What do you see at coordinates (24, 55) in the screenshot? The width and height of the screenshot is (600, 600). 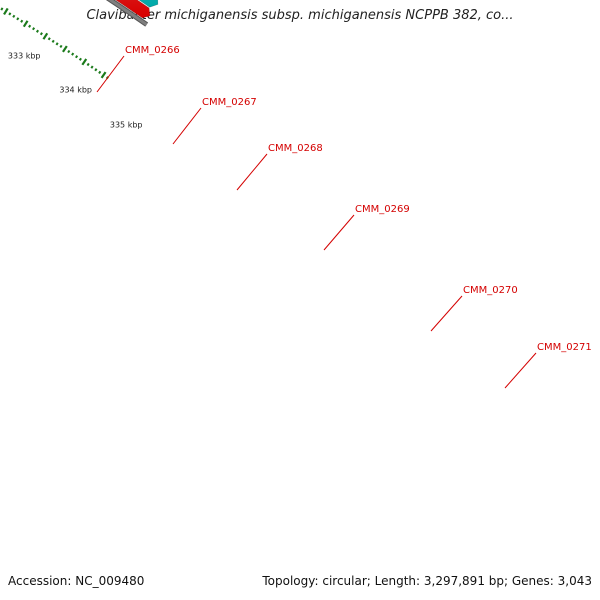 I see `ruler-label: 333 kbp` at bounding box center [24, 55].